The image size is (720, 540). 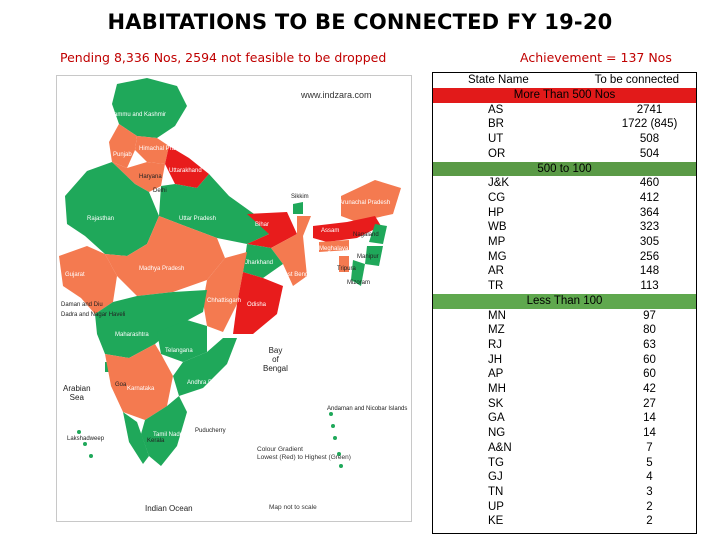 I want to click on to-be-connected-cell: 27, so click(x=649, y=403).